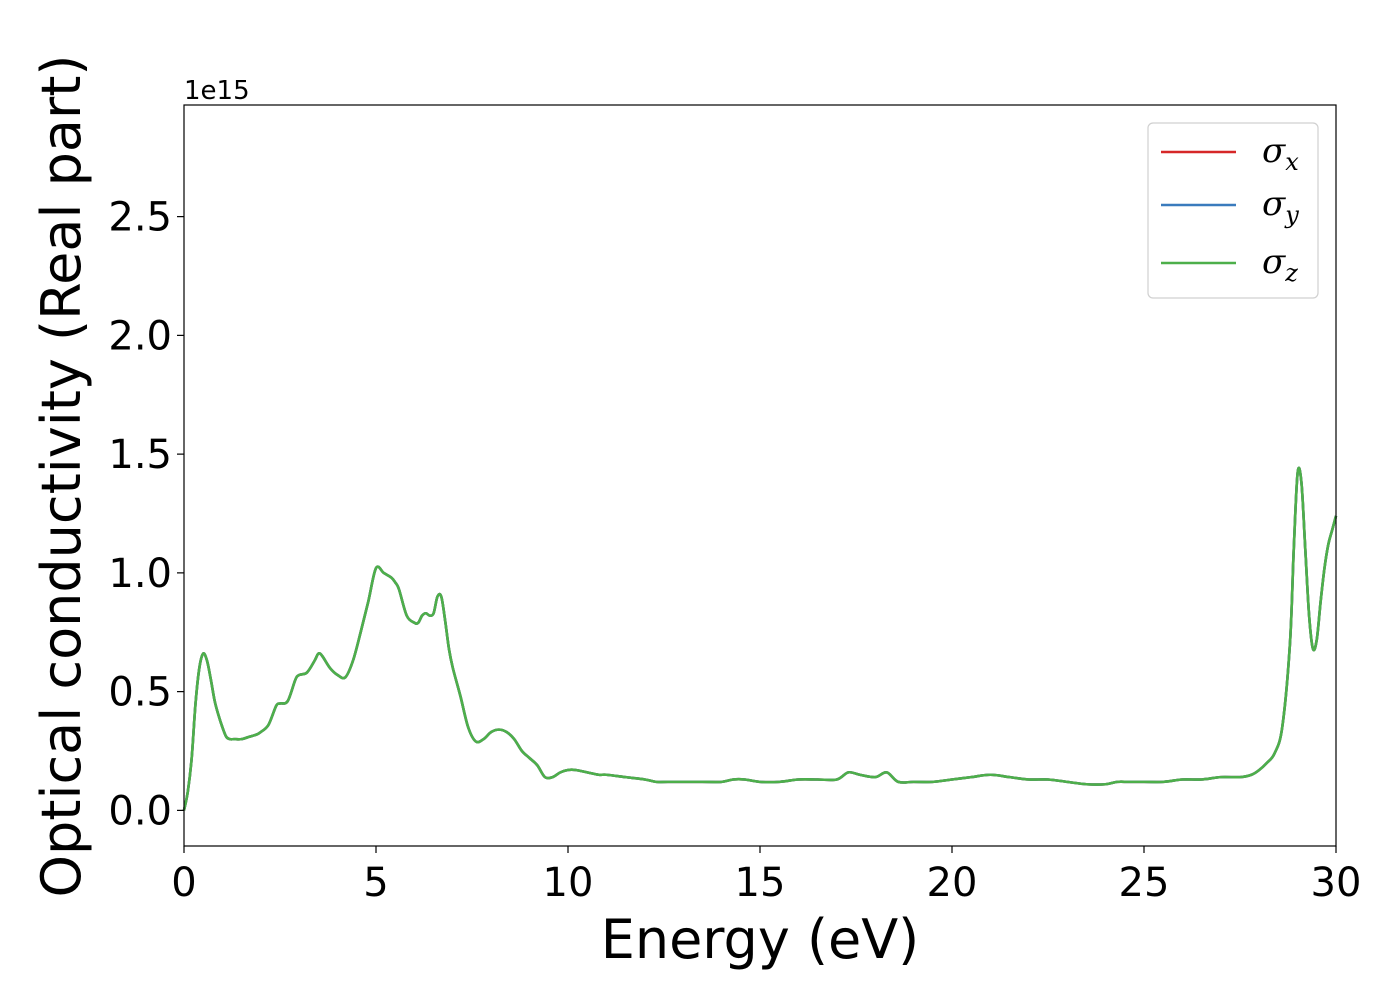  I want to click on y-tick-label: 0.0, so click(140, 811).